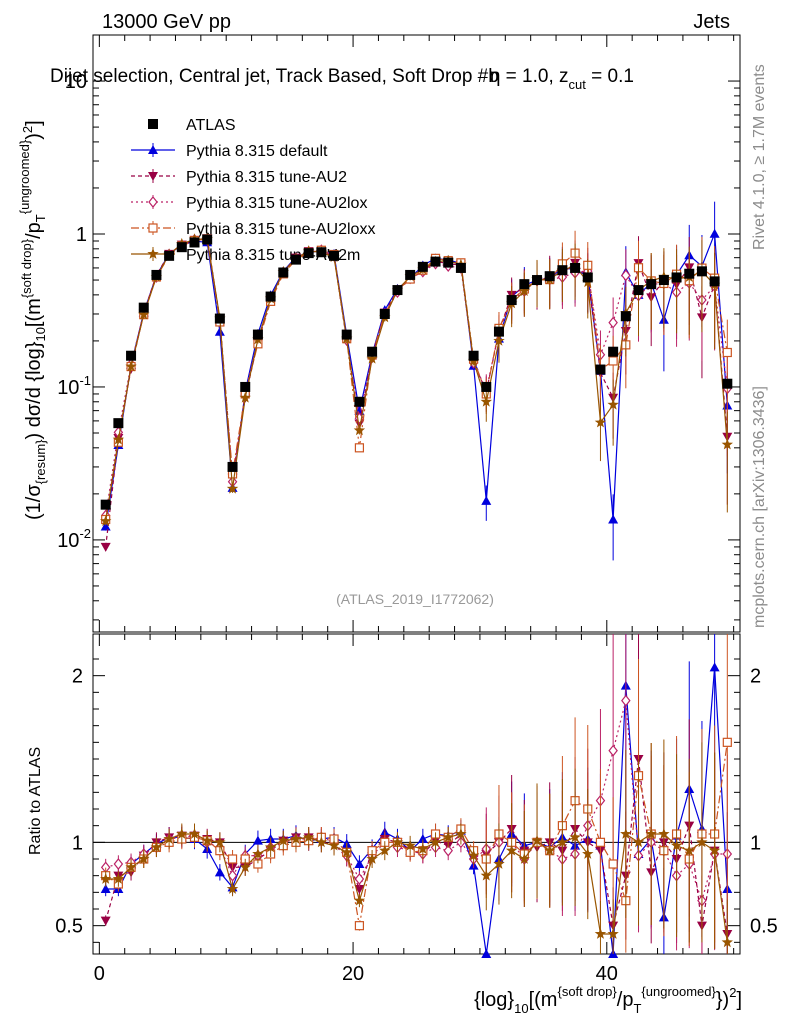  Describe the element at coordinates (711, 22) in the screenshot. I see `header-right: Jets` at that location.